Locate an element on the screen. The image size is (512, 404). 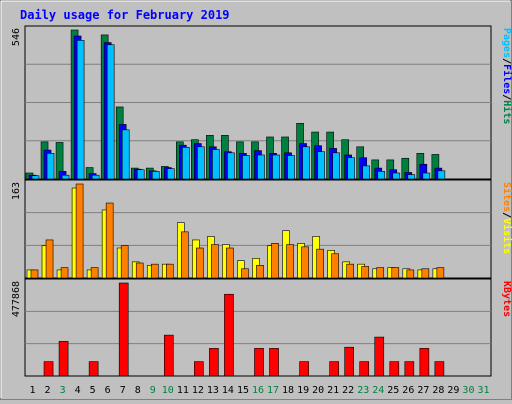
x-tick-label: 22 is located at coordinates (348, 390).